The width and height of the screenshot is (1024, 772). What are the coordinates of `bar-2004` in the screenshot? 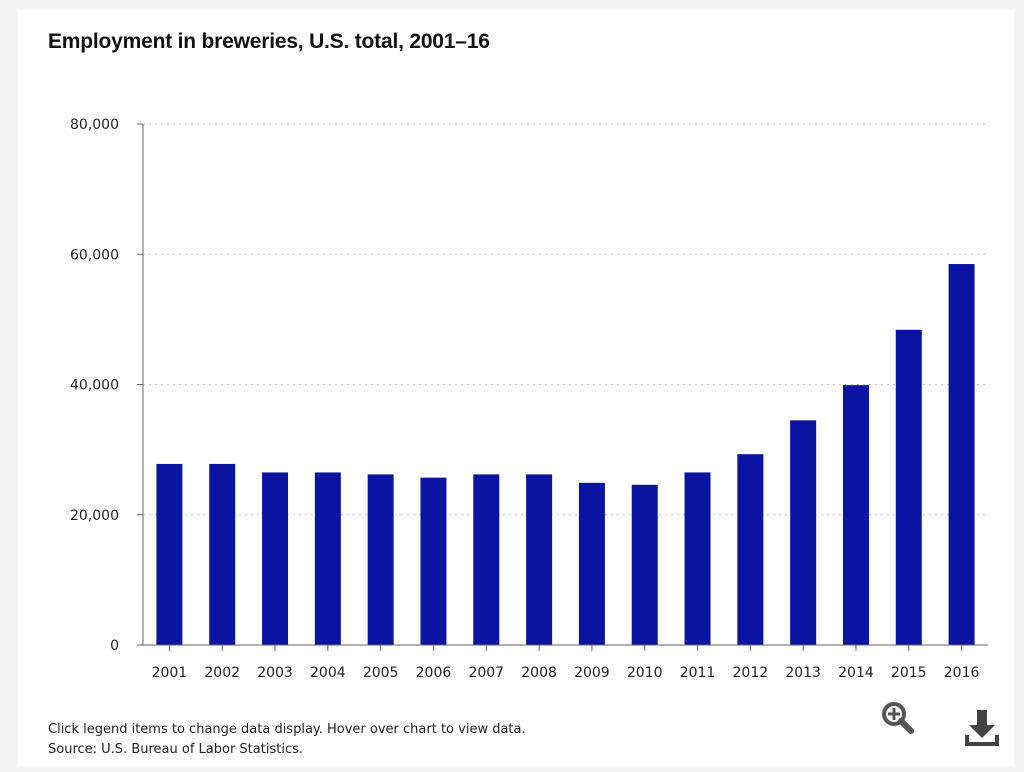 It's located at (327, 558).